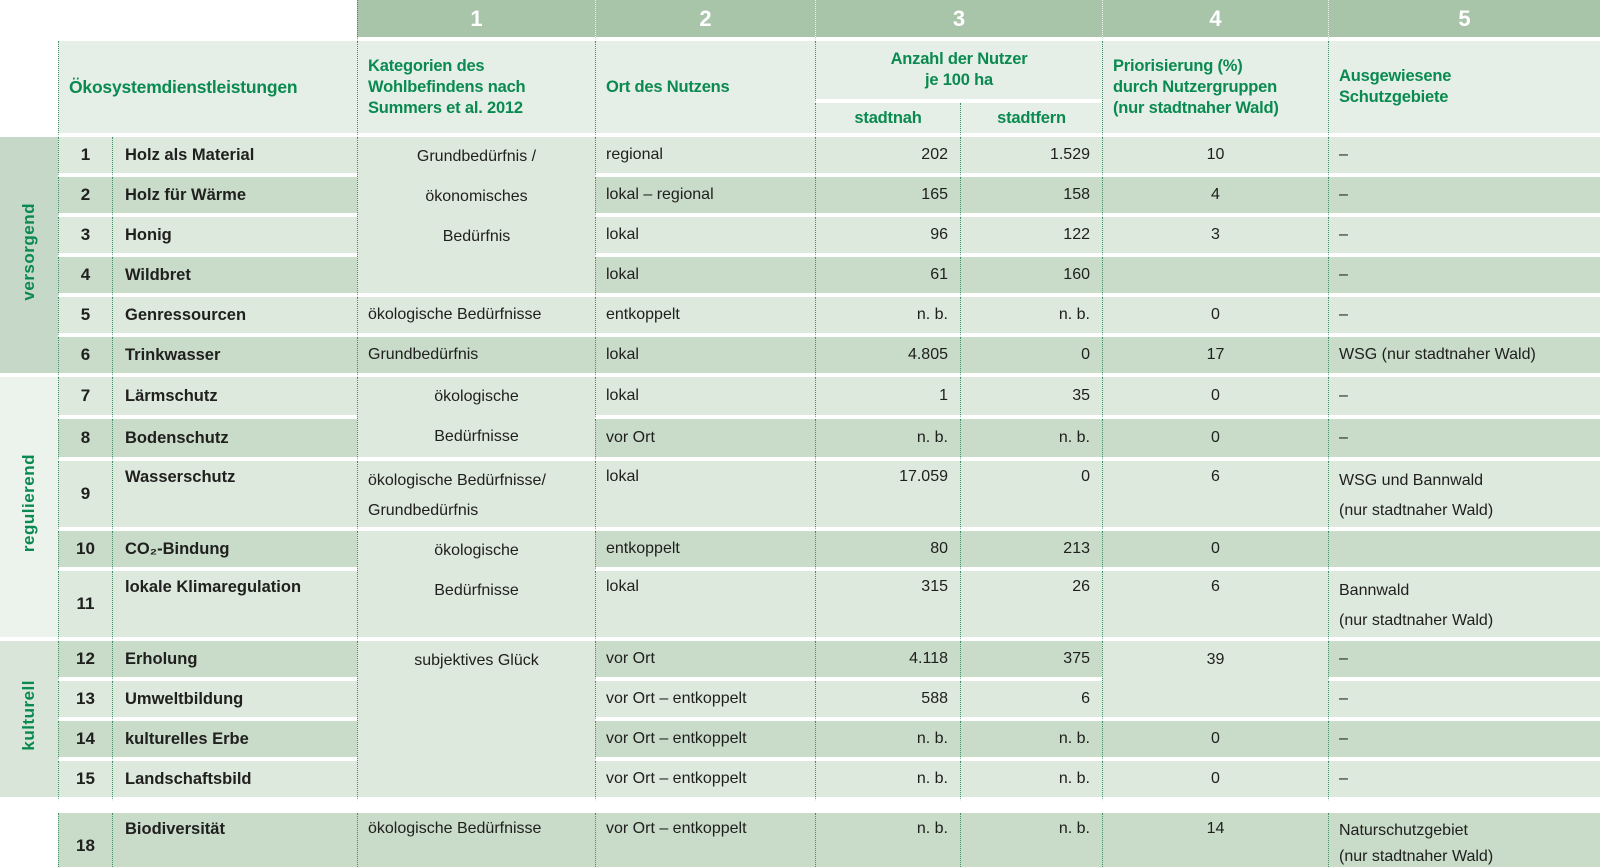  Describe the element at coordinates (85, 357) in the screenshot. I see `row-number: 6` at that location.